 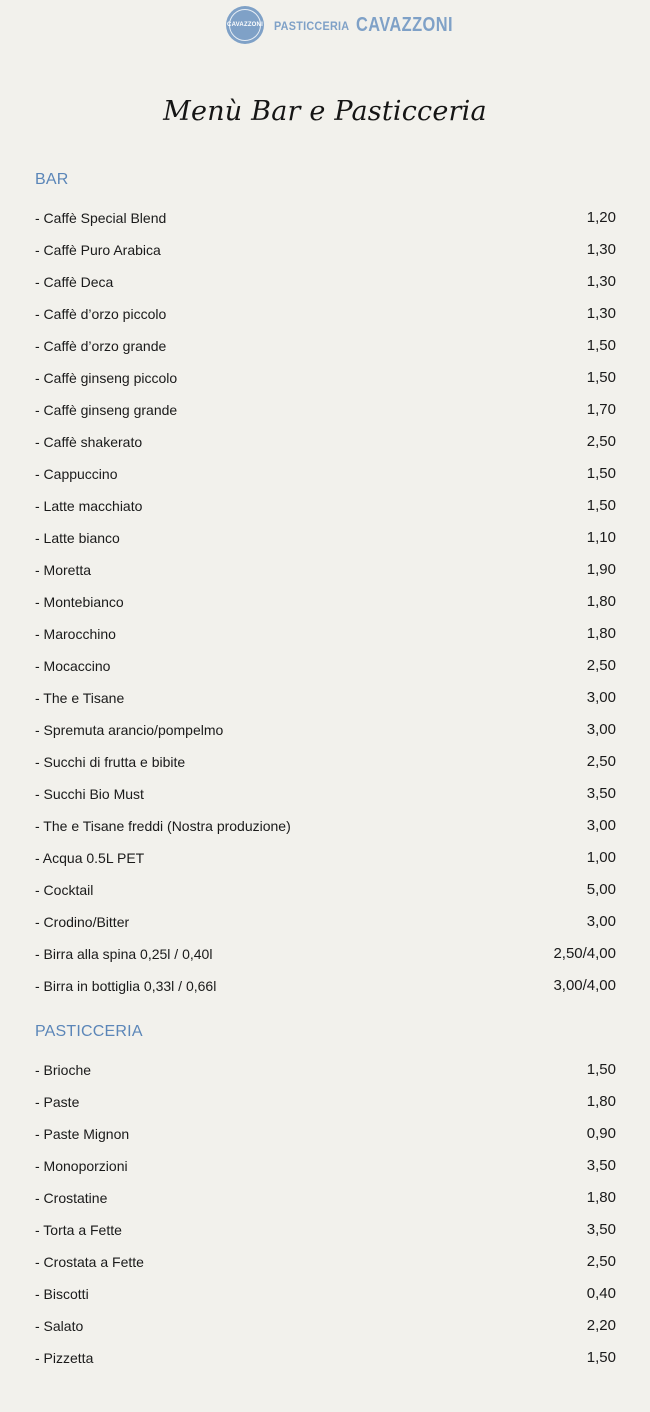 What do you see at coordinates (325, 858) in the screenshot?
I see `menu-item: - Acqua 0.5L PET 1,00` at bounding box center [325, 858].